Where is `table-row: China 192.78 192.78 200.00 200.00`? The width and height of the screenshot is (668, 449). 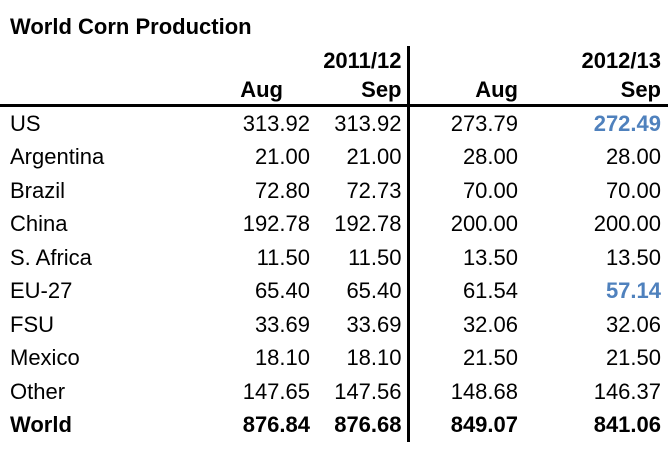 table-row: China 192.78 192.78 200.00 200.00 is located at coordinates (334, 224).